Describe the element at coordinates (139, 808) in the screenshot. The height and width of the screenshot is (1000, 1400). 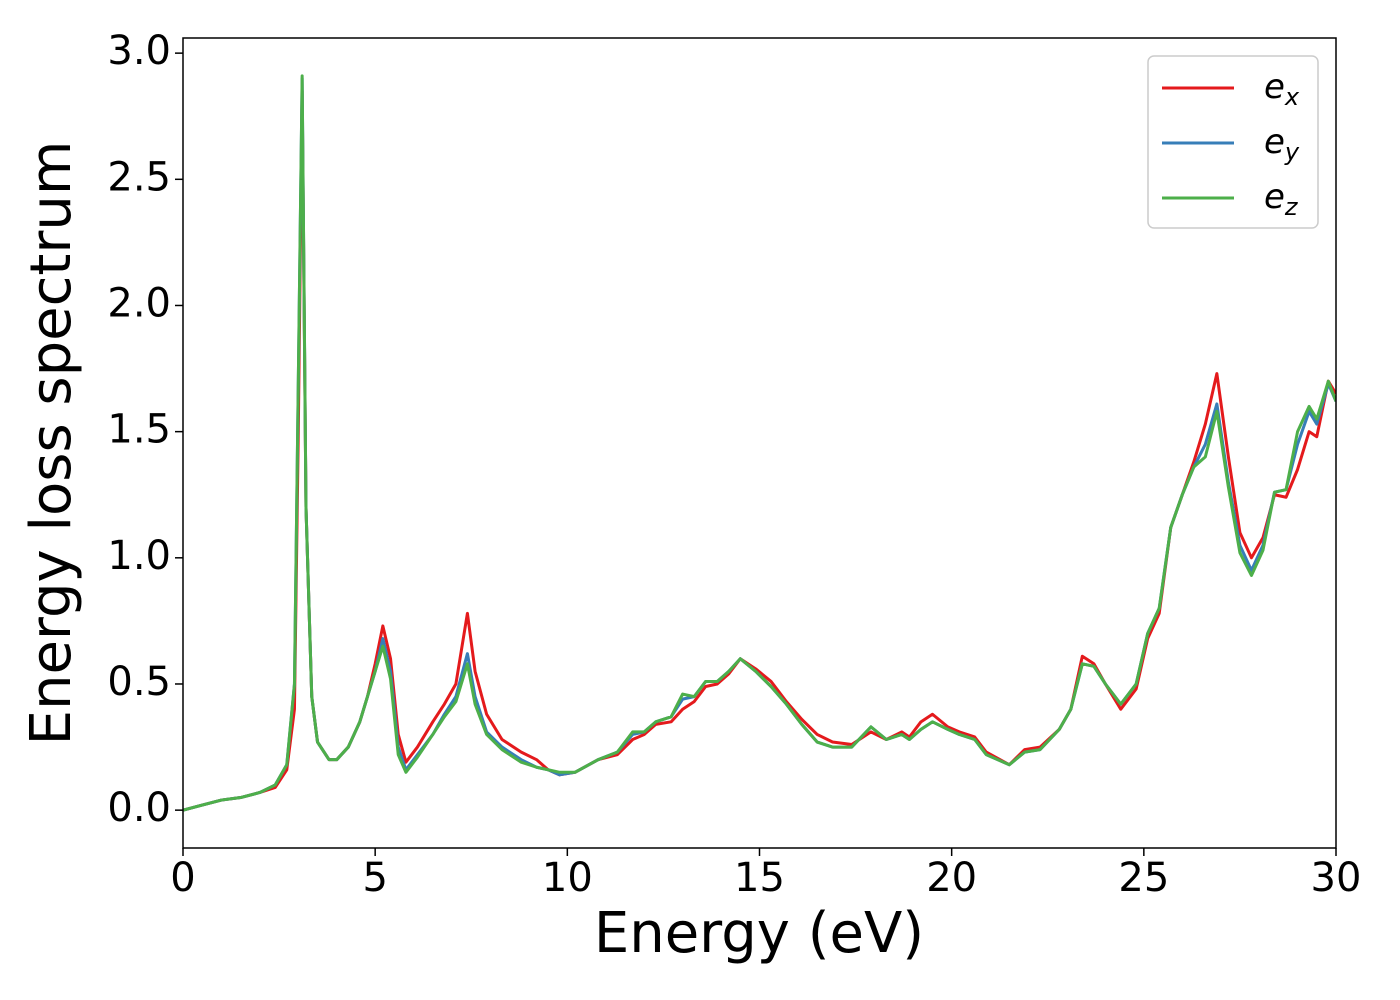
I see `y-tick-label: 0.0` at that location.